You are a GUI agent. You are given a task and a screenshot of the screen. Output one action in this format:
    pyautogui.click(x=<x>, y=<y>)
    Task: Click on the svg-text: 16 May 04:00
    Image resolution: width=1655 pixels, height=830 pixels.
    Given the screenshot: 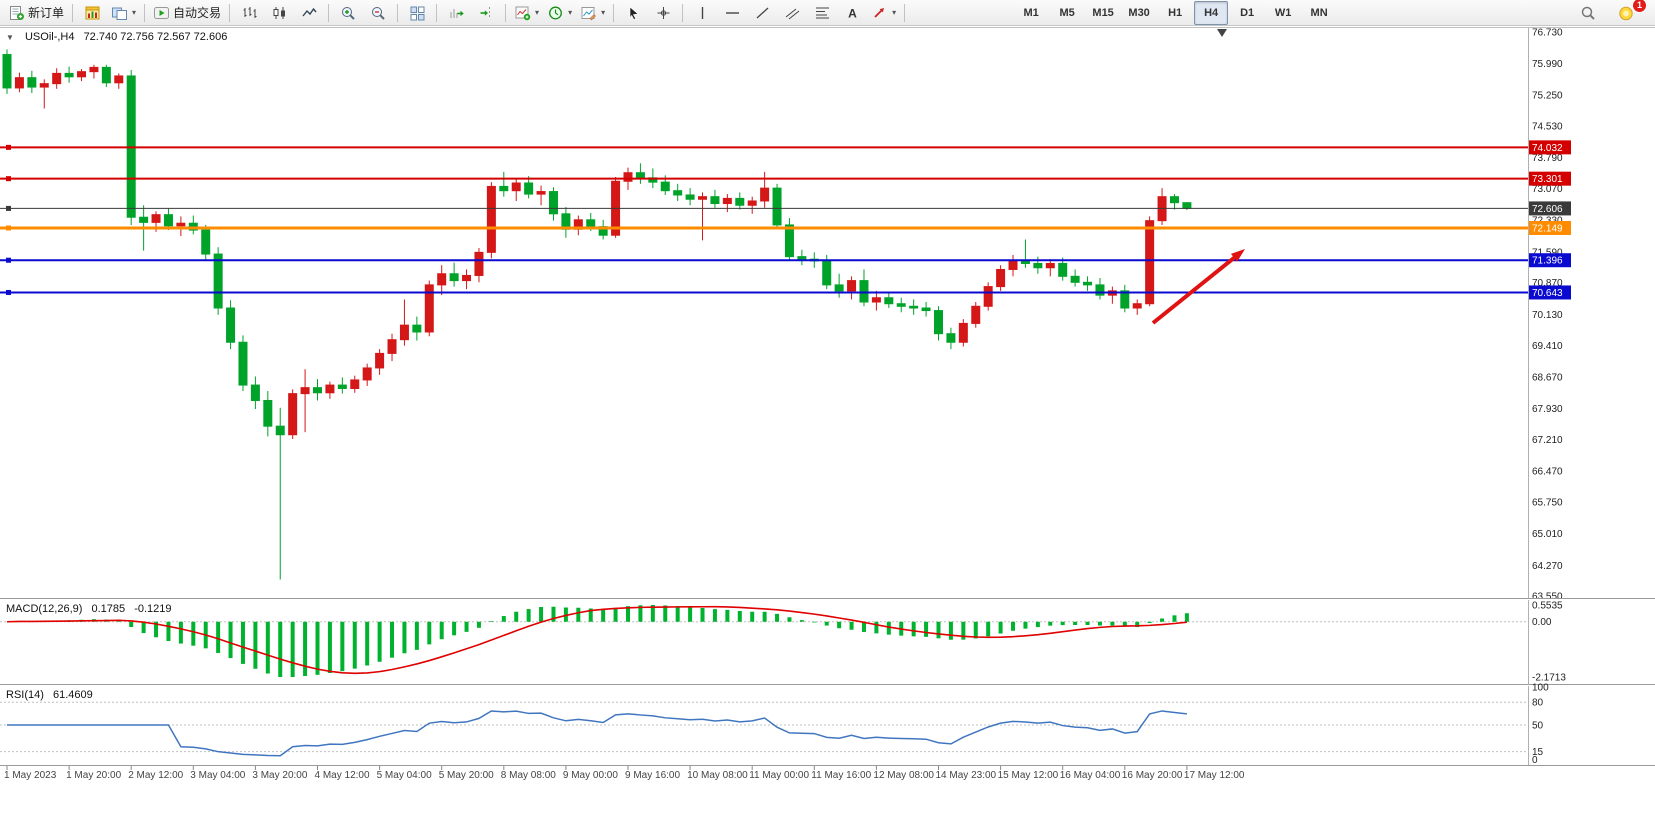 What is the action you would take?
    pyautogui.click(x=1090, y=775)
    